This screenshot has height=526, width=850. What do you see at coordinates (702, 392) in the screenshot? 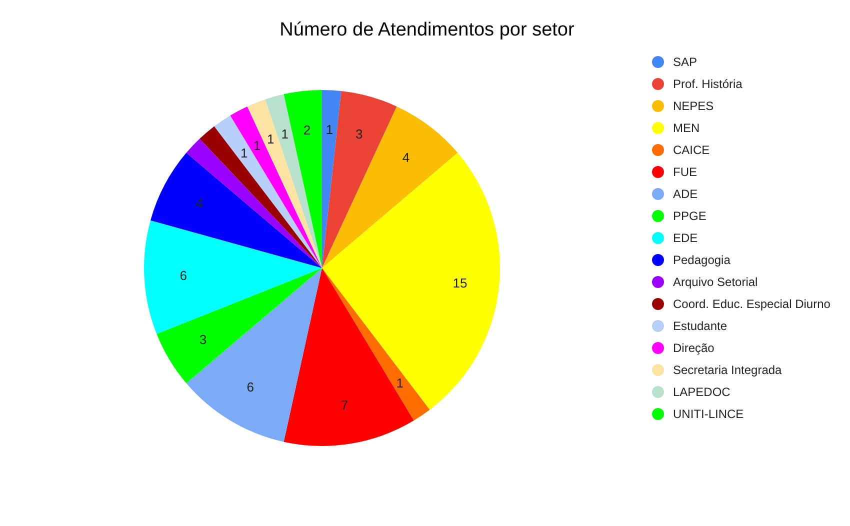
I see `legend-label: LAPEDOC` at bounding box center [702, 392].